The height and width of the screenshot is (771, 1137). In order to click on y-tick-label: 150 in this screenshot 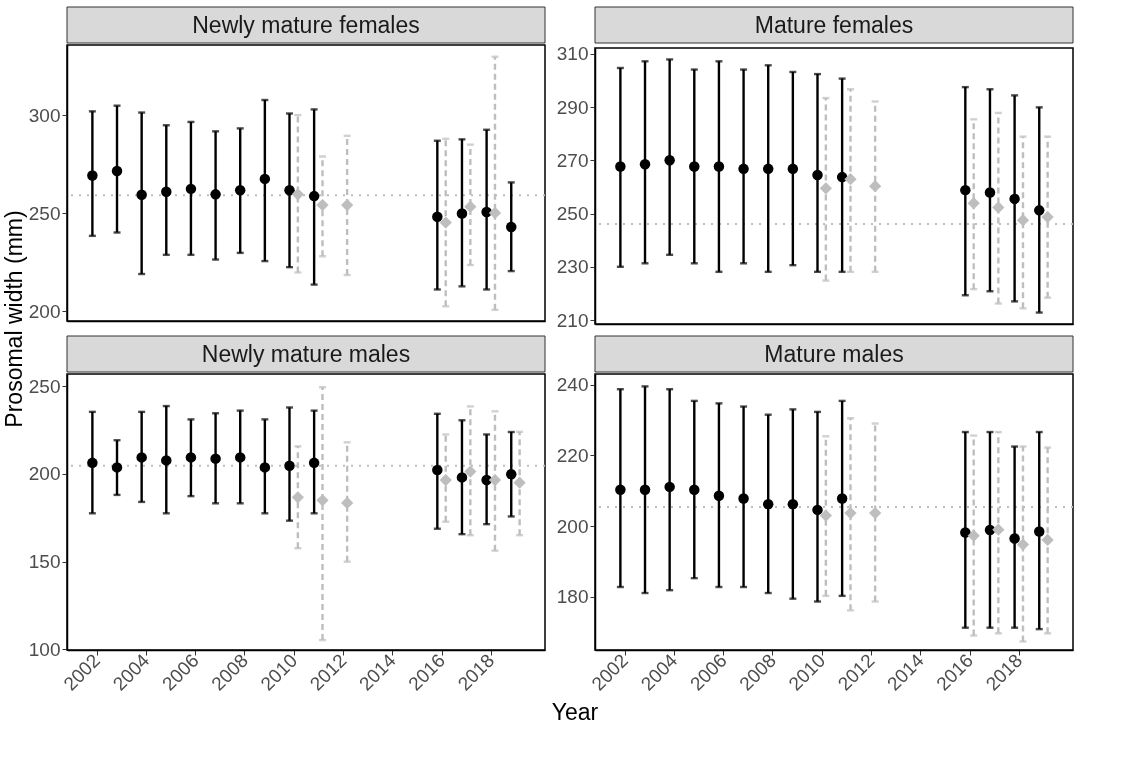, I will do `click(44, 561)`.